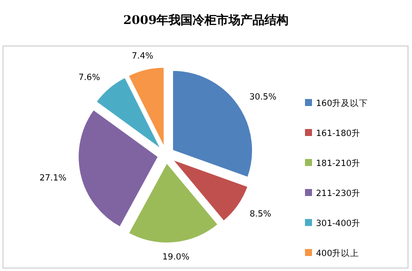  I want to click on legend-label: 181-210升, so click(338, 163).